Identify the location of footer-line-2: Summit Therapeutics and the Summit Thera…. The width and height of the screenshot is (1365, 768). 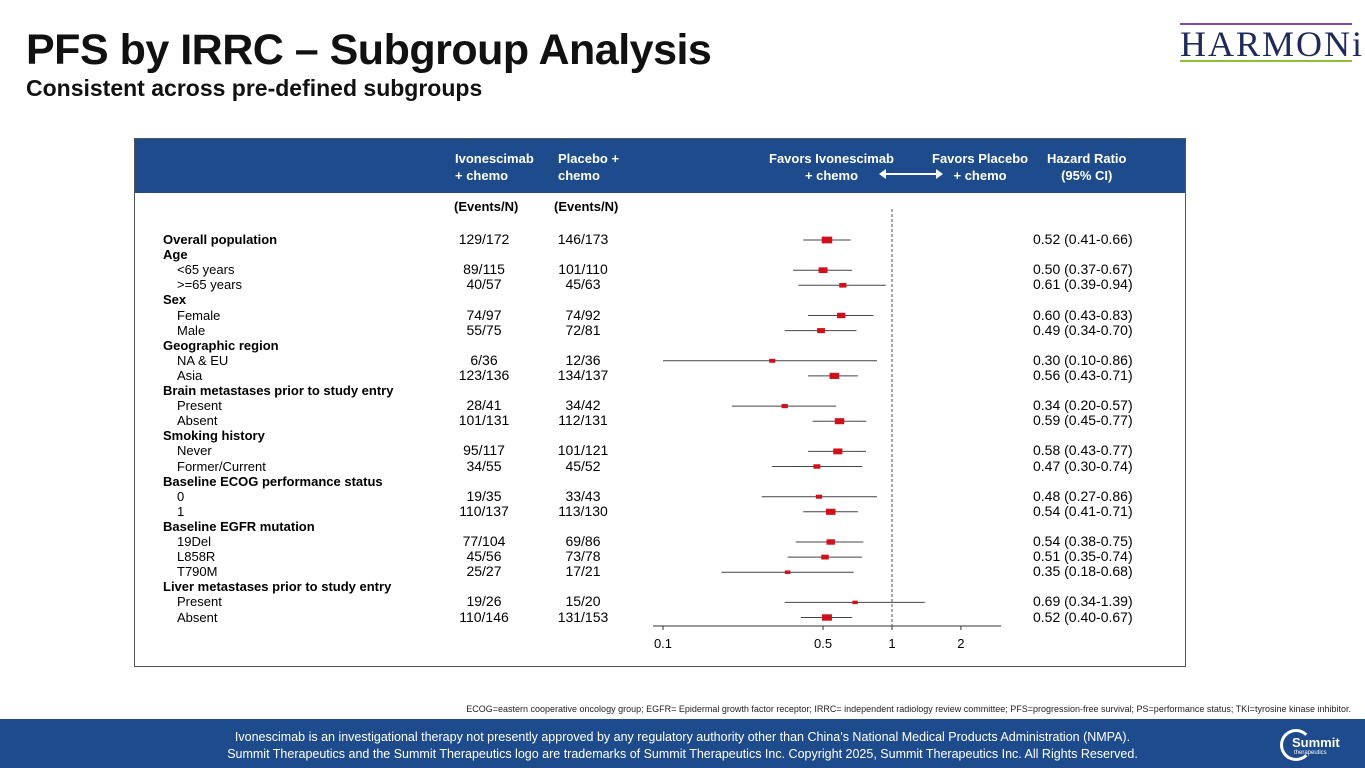
(682, 754).